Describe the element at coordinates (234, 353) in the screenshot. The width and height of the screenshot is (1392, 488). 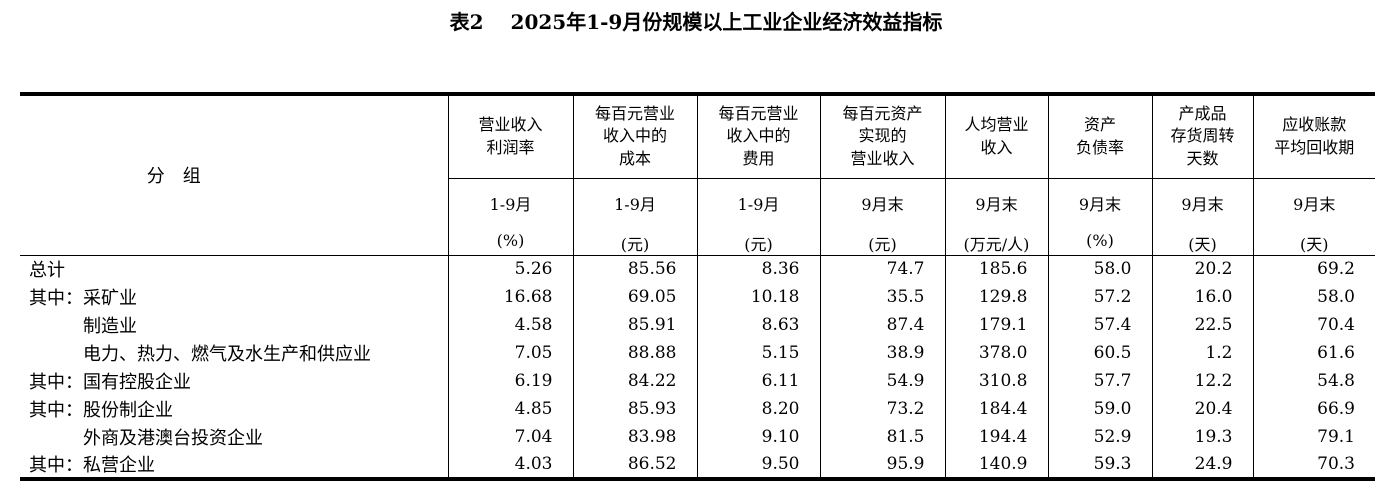
I see `row-label: 电力、热力、燃气及水生产和供应业` at that location.